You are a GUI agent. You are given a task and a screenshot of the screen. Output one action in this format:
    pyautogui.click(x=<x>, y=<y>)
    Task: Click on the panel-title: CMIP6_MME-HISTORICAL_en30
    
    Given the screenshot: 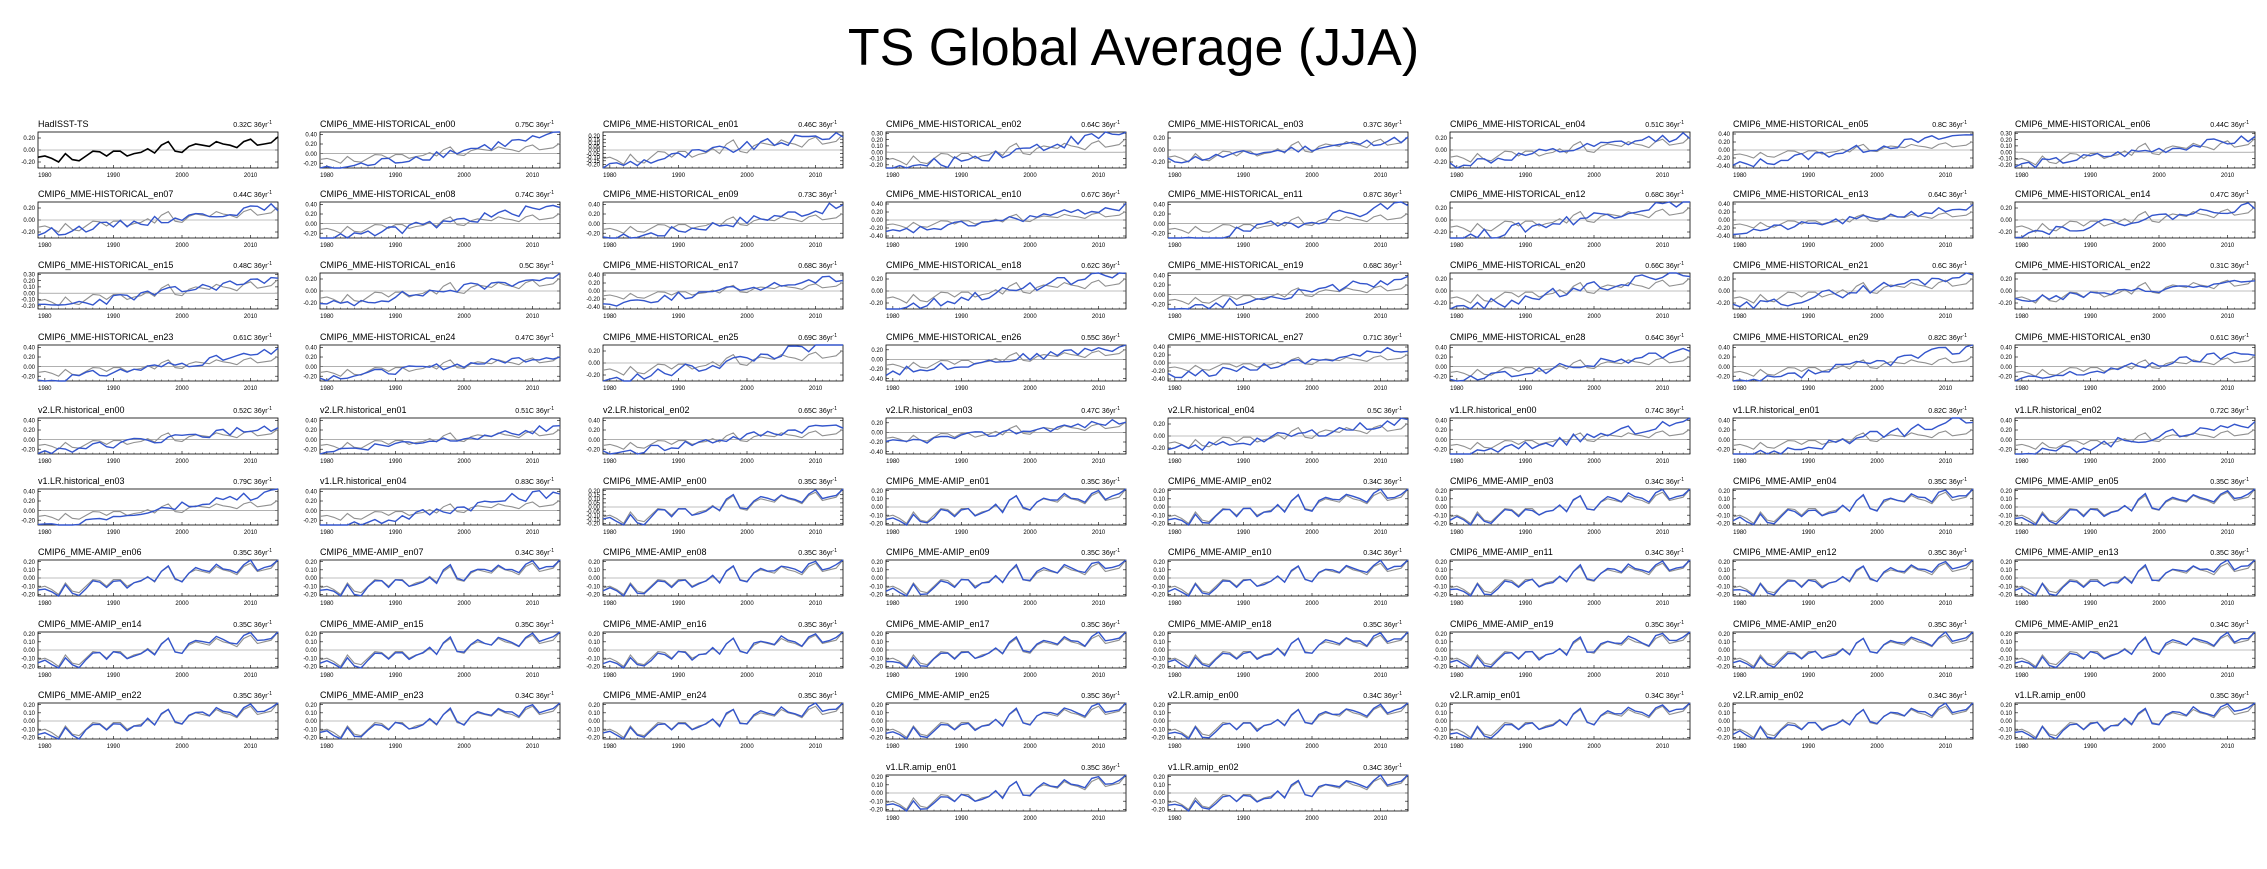 What is the action you would take?
    pyautogui.click(x=2082, y=337)
    